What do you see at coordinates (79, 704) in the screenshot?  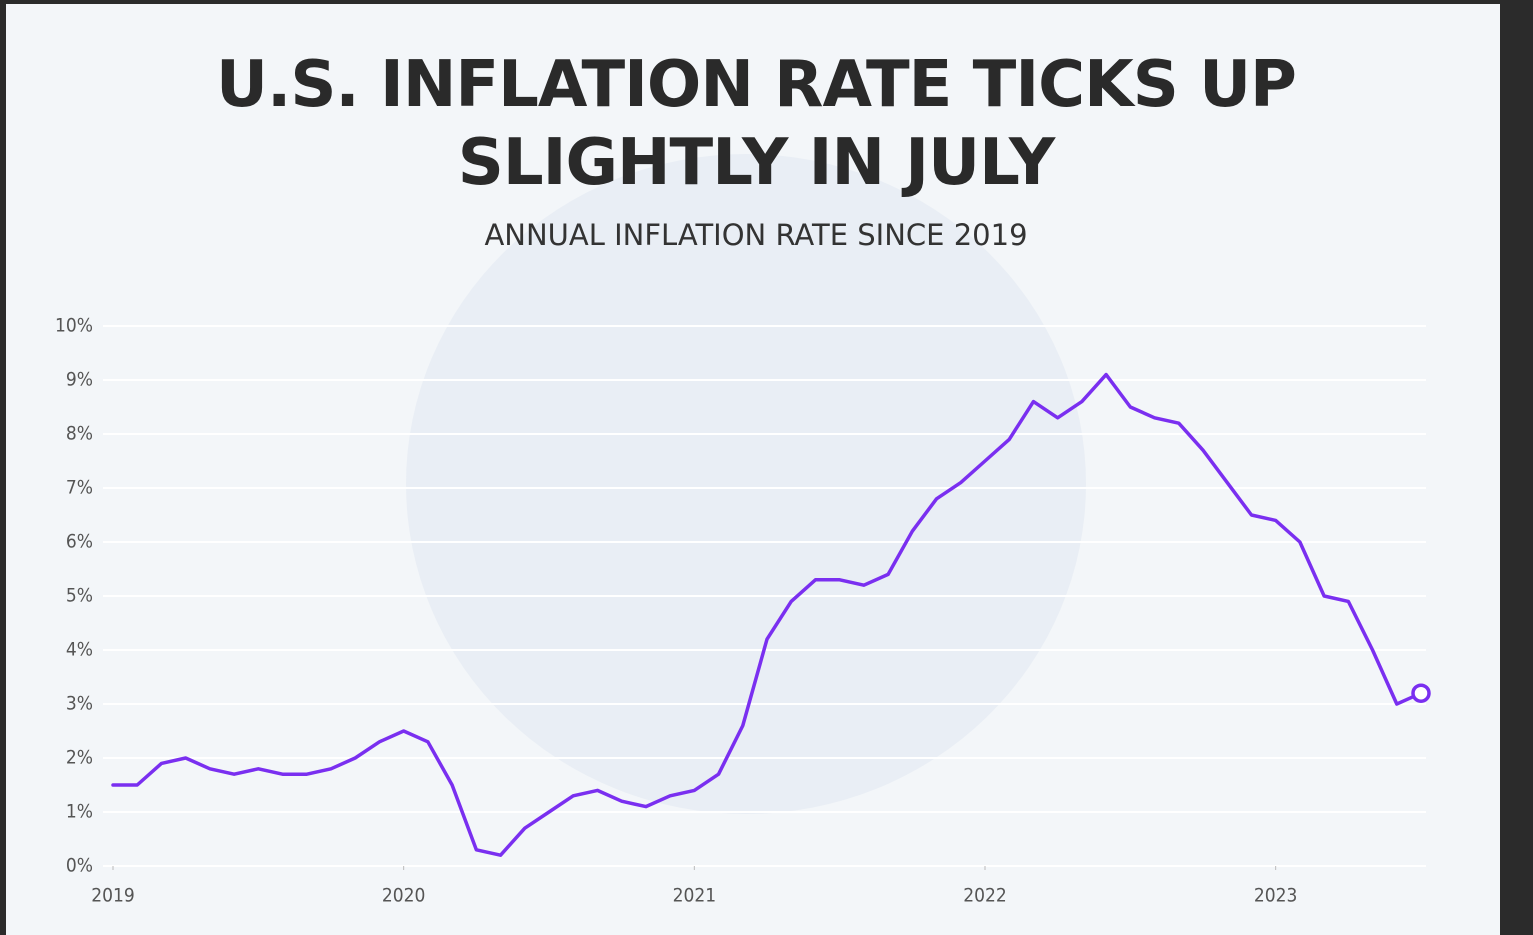 I see `y-tick-label: 3%` at bounding box center [79, 704].